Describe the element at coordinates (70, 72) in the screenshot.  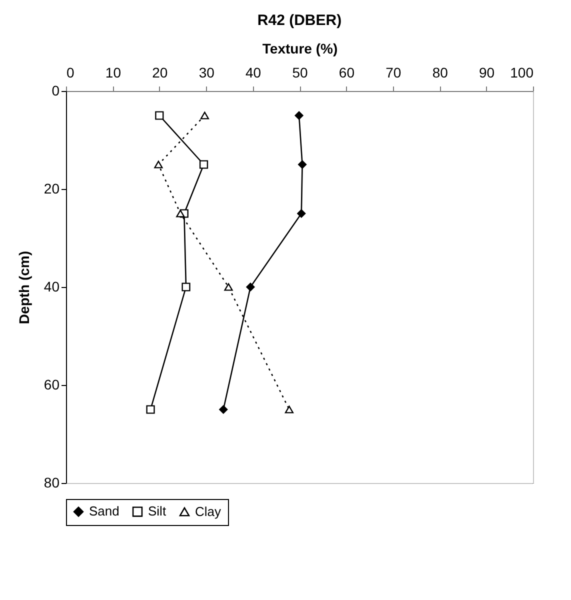
I see `x-tick-label: 0` at that location.